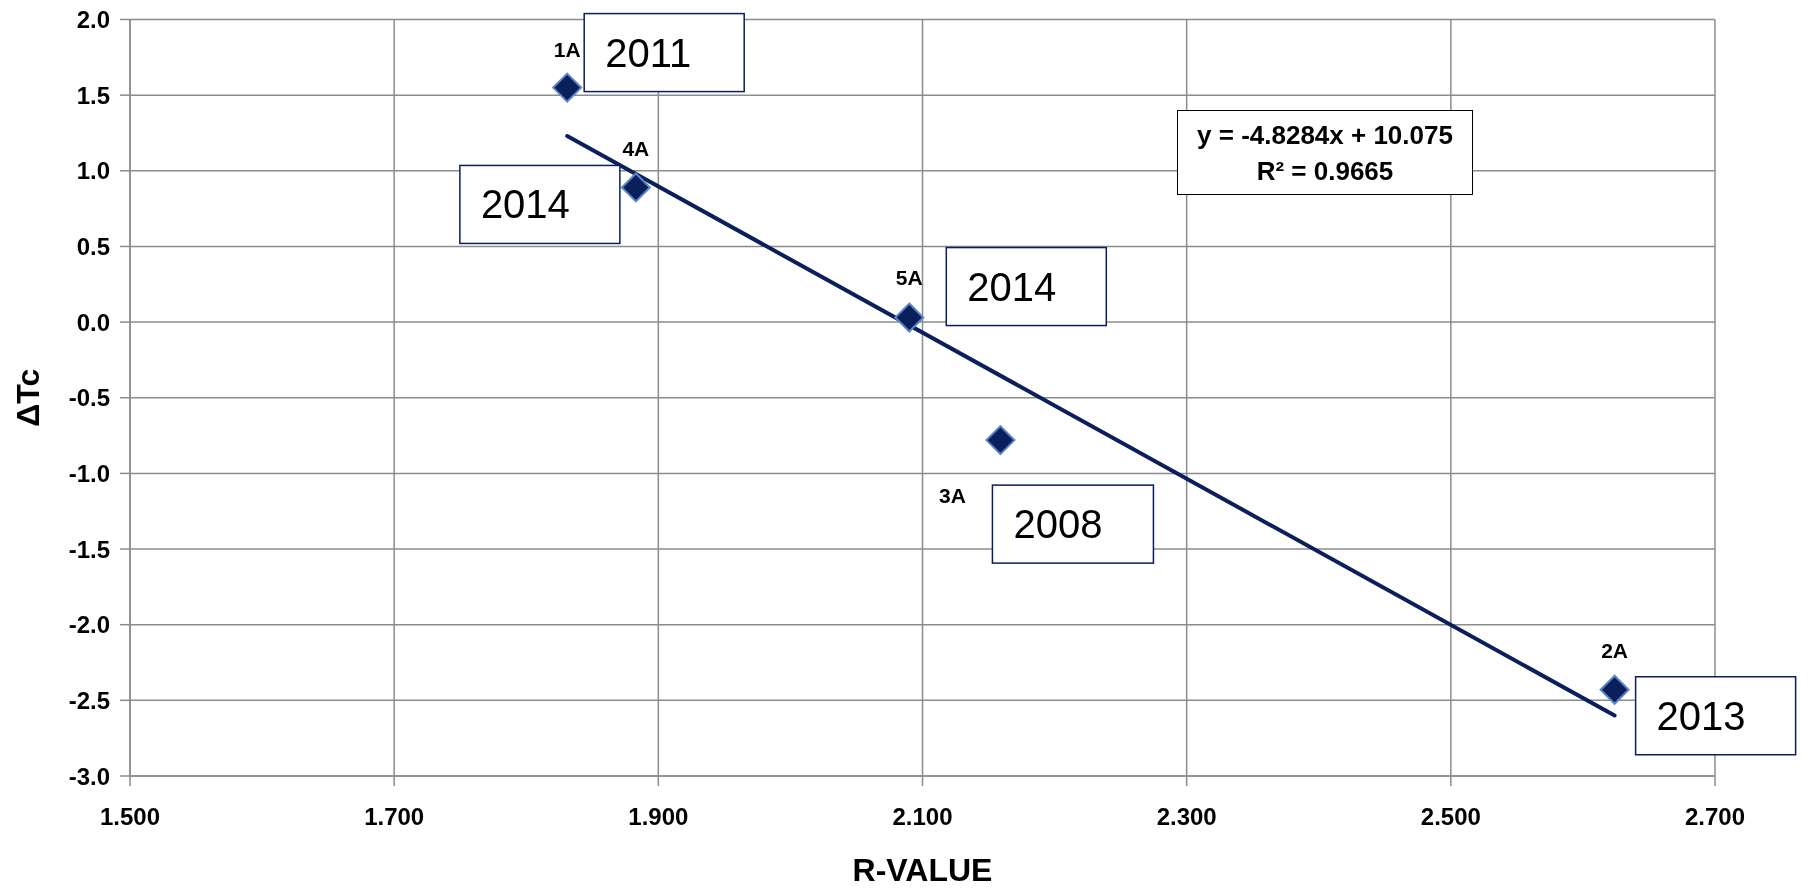 Image resolution: width=1810 pixels, height=893 pixels. What do you see at coordinates (89, 398) in the screenshot?
I see `y-tick-label: -0.5` at bounding box center [89, 398].